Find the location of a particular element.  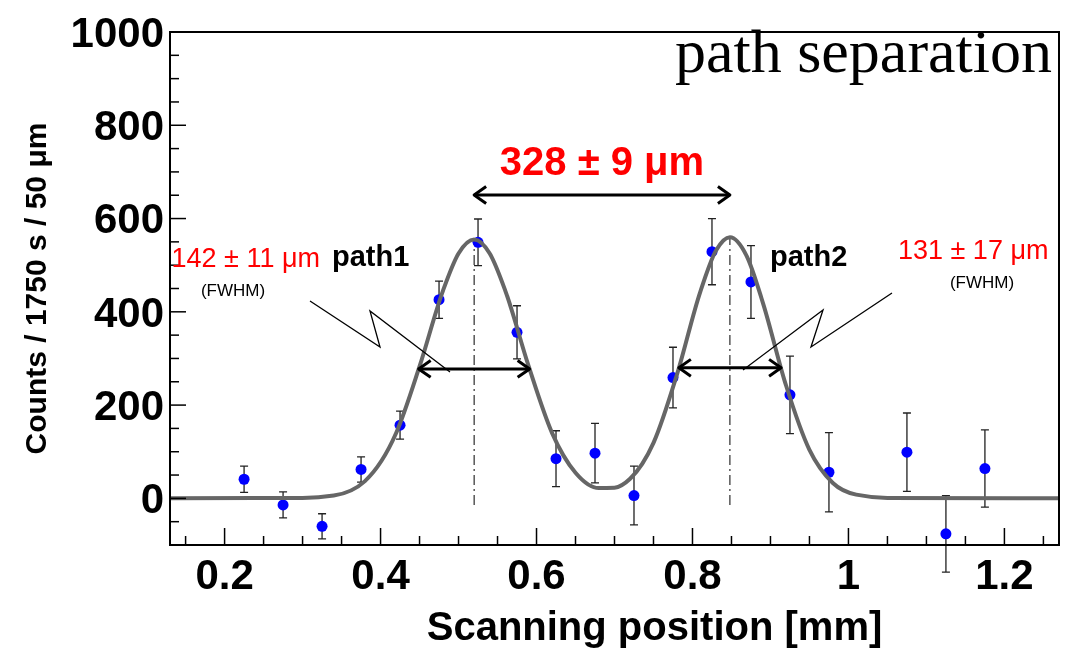

x-axis-title: Scanning position [mm] is located at coordinates (654, 626).